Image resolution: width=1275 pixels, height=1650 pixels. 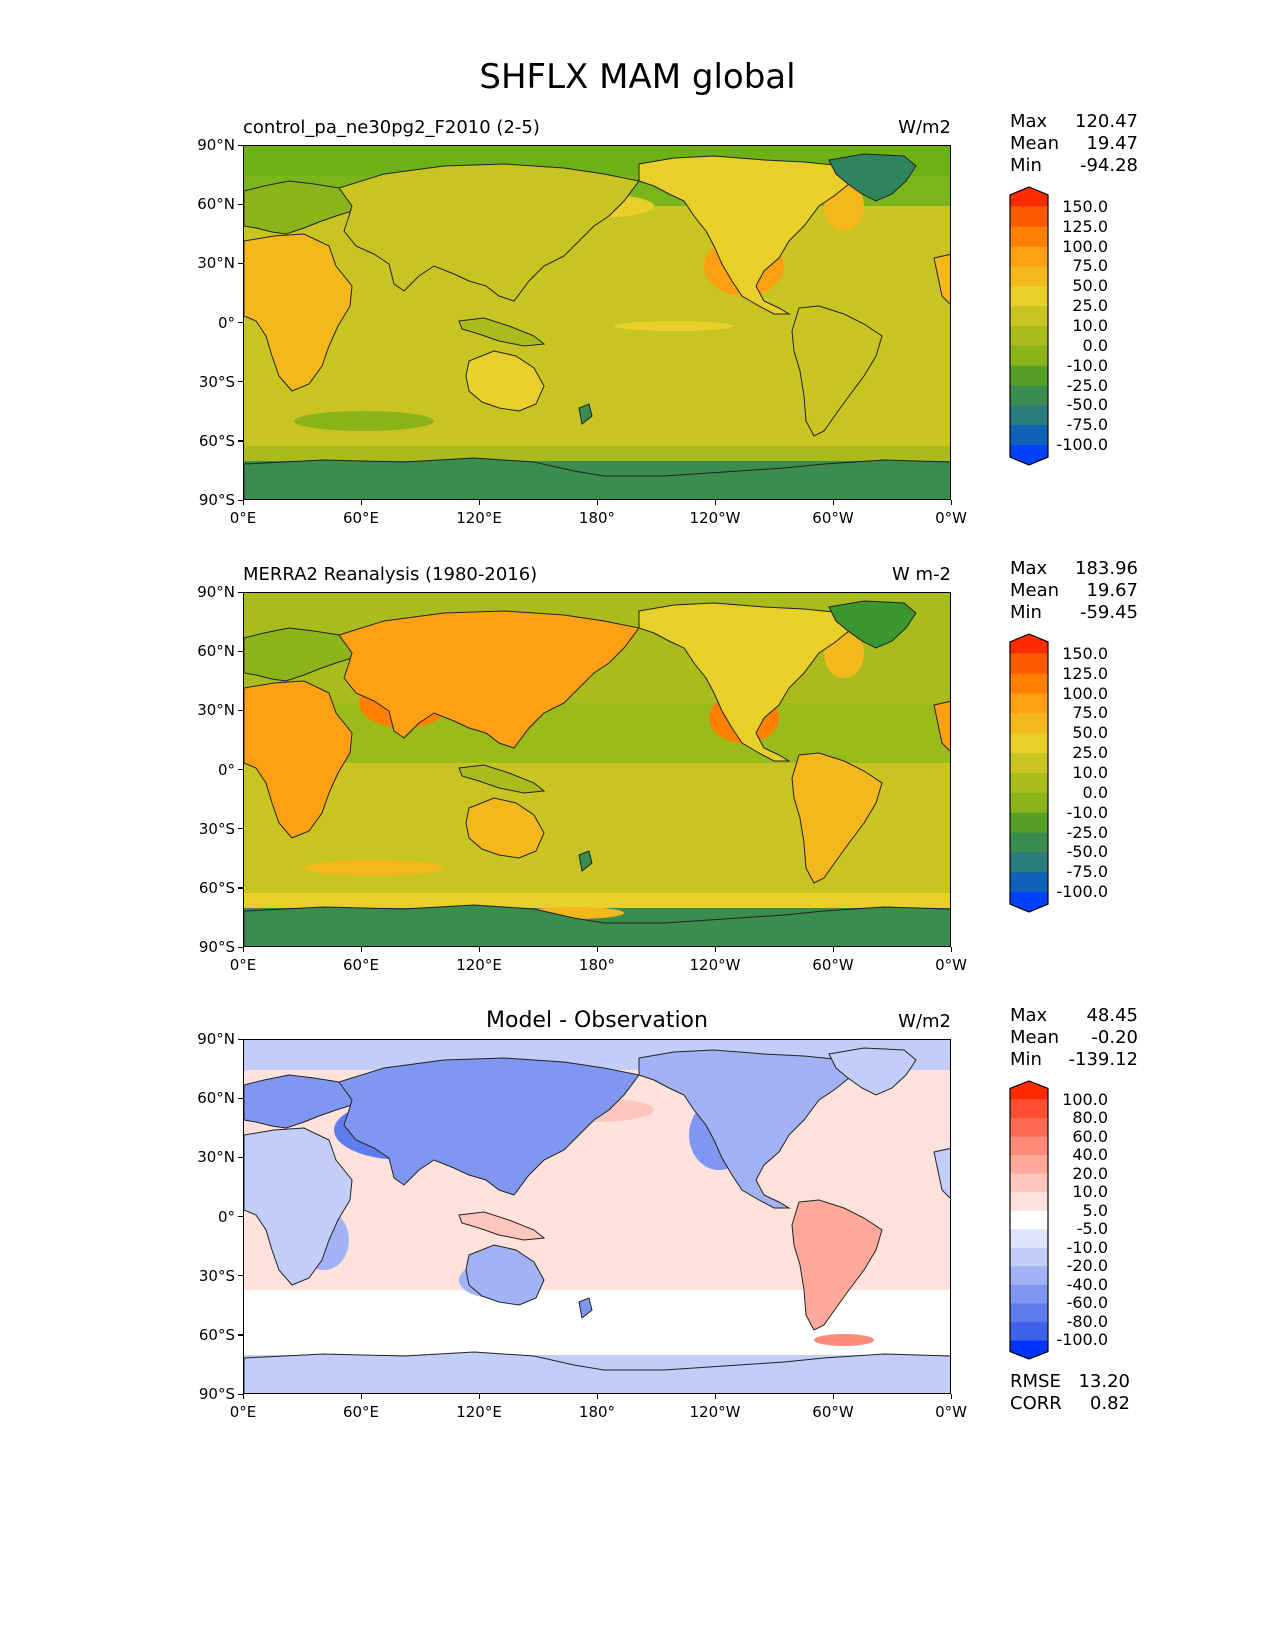 I want to click on stat-mean: Mean 19.47, so click(x=1074, y=144).